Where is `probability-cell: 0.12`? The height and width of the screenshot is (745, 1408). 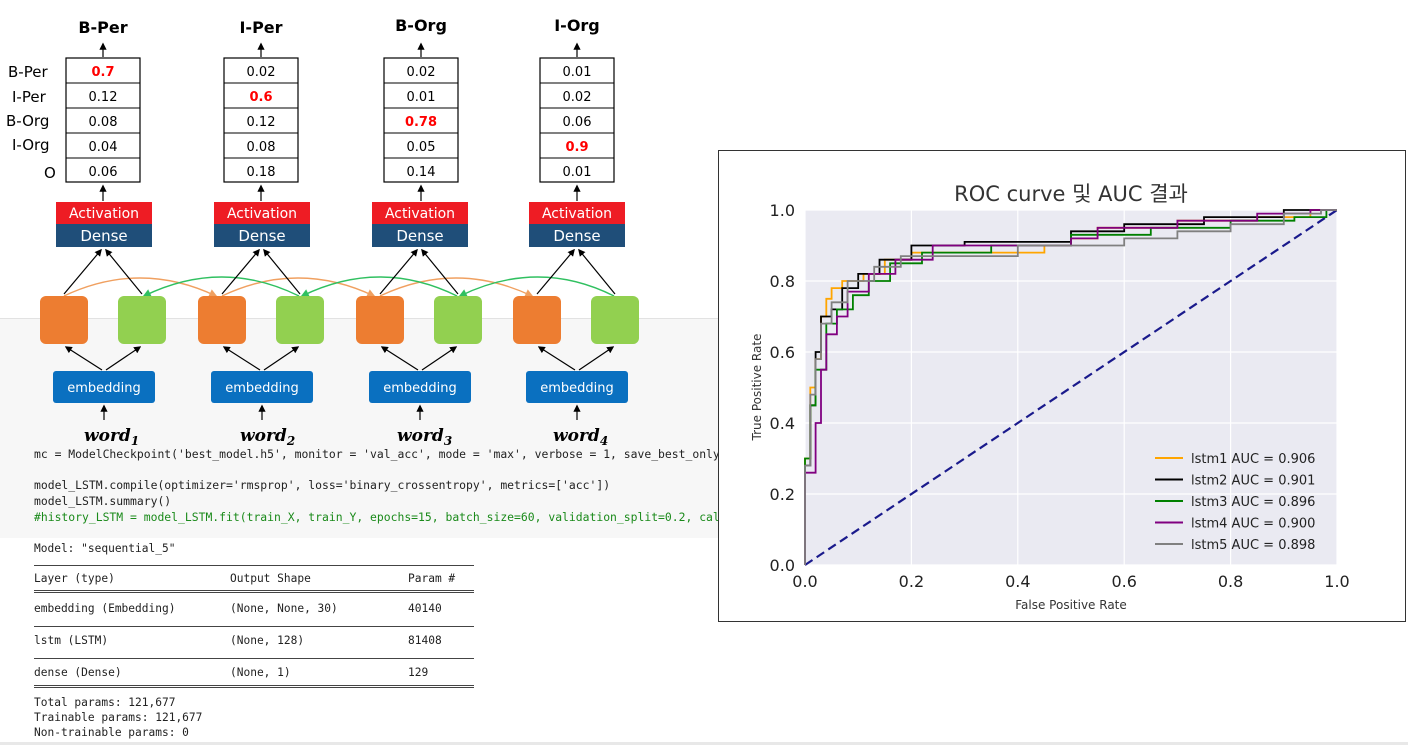
probability-cell: 0.12 is located at coordinates (103, 97).